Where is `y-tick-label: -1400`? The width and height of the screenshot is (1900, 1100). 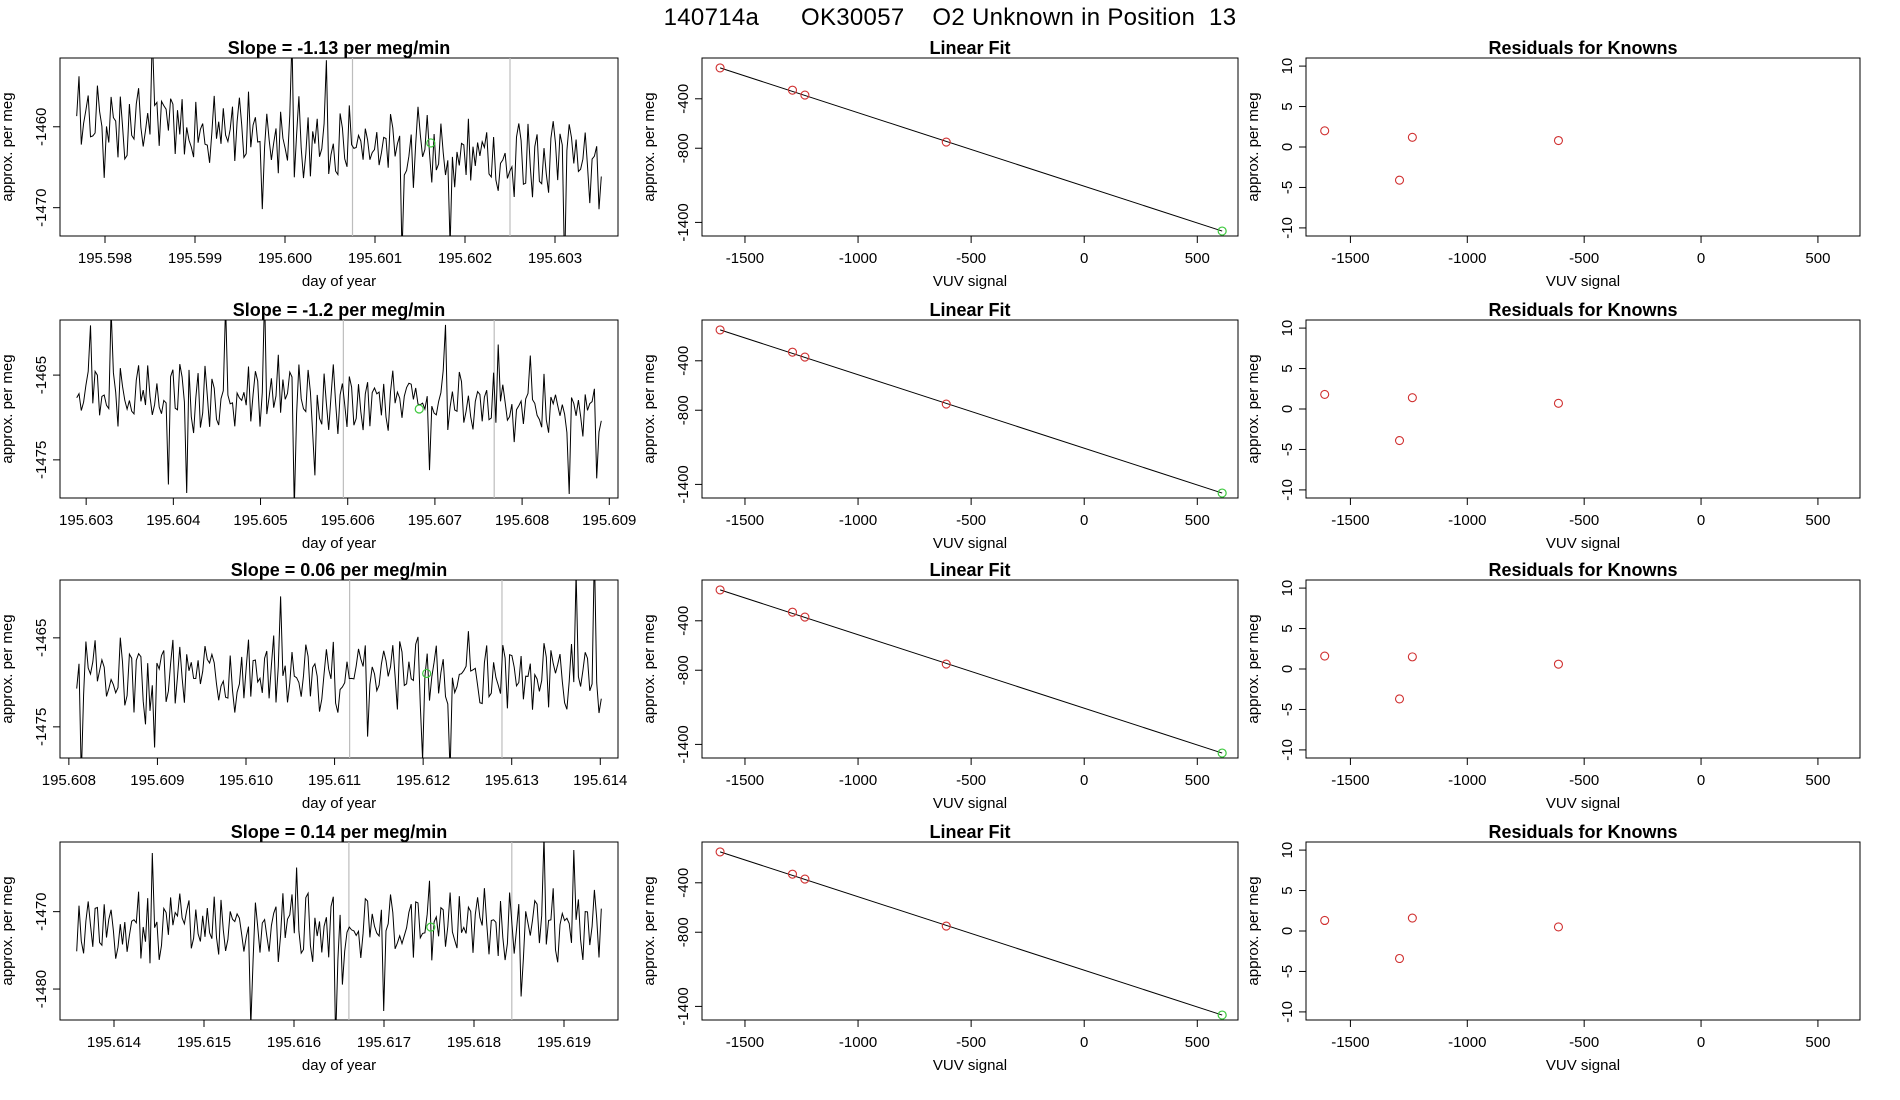 y-tick-label: -1400 is located at coordinates (683, 744).